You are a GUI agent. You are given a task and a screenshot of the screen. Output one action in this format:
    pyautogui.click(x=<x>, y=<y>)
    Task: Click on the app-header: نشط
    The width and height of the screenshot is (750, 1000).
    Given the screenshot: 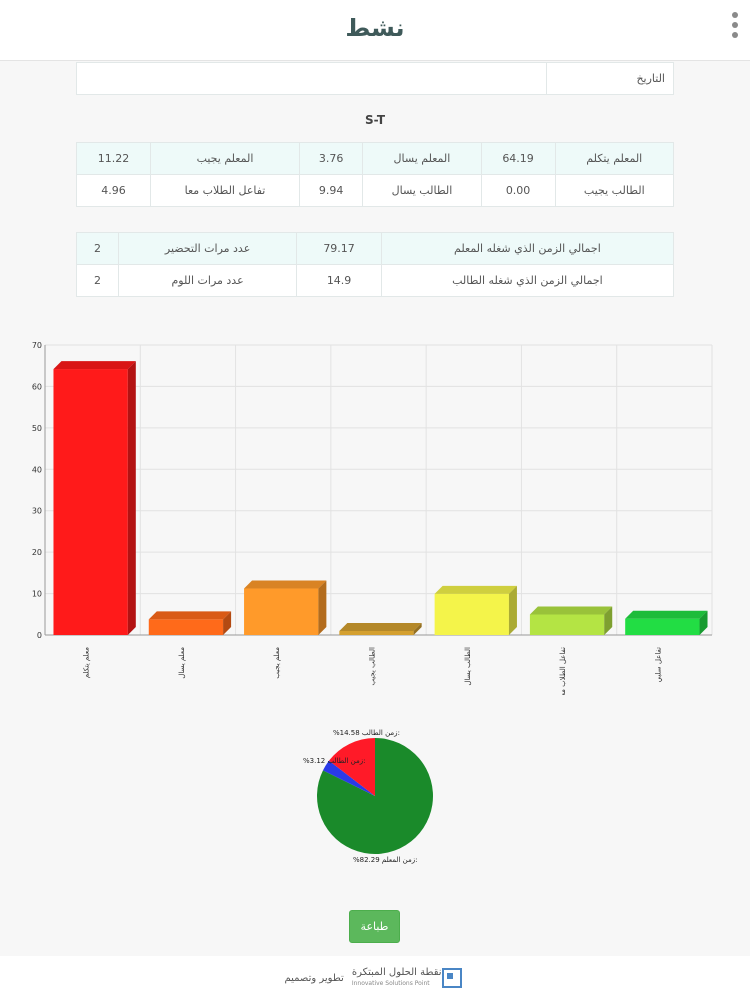 What is the action you would take?
    pyautogui.click(x=375, y=30)
    